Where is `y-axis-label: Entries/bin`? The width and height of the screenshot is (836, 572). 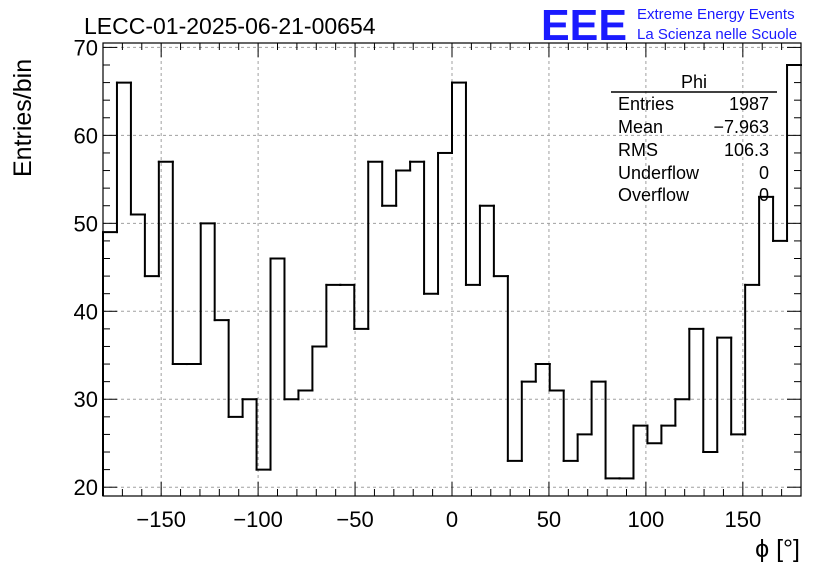
y-axis-label: Entries/bin is located at coordinates (23, 118).